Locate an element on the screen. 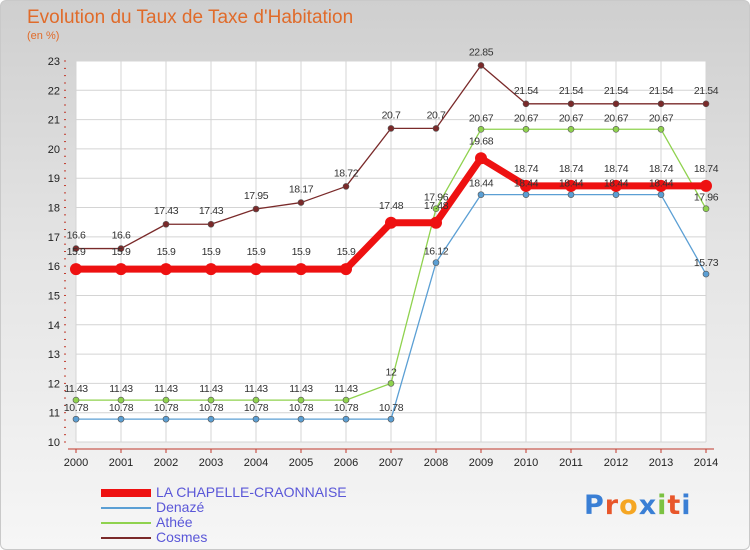 The height and width of the screenshot is (550, 750). data-label: 20.7 is located at coordinates (436, 115).